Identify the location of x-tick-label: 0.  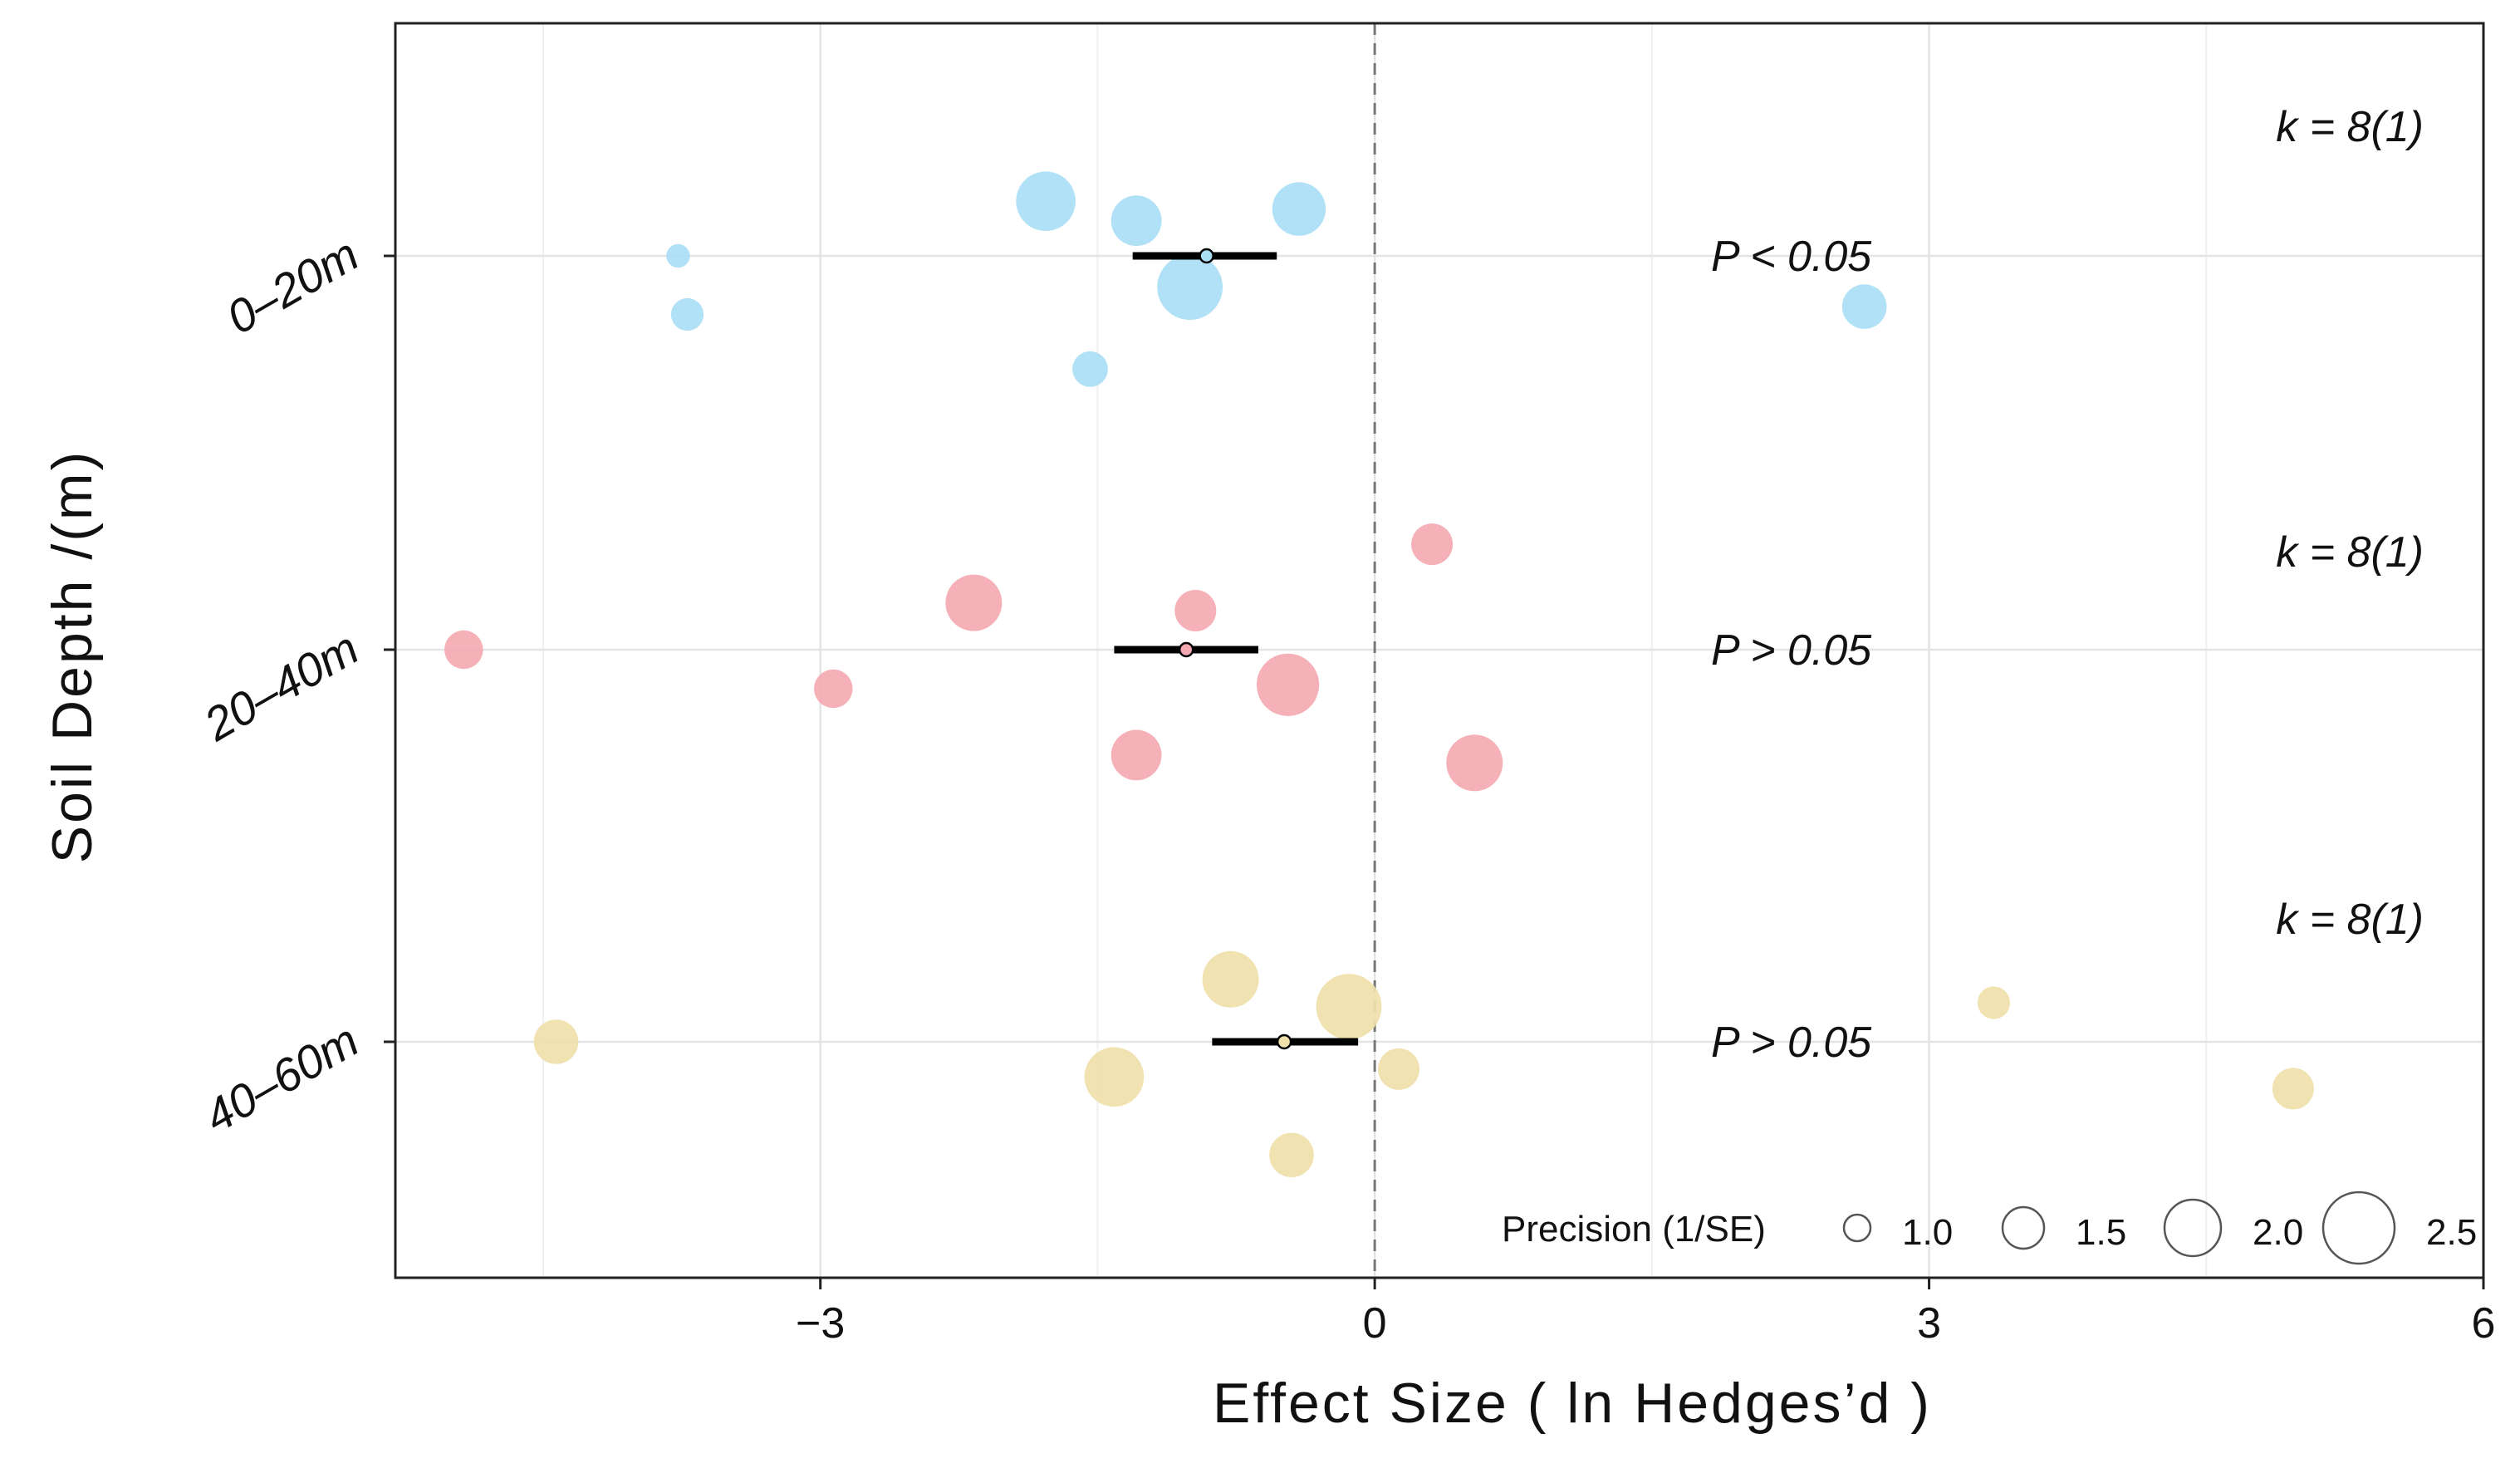
(1375, 1323).